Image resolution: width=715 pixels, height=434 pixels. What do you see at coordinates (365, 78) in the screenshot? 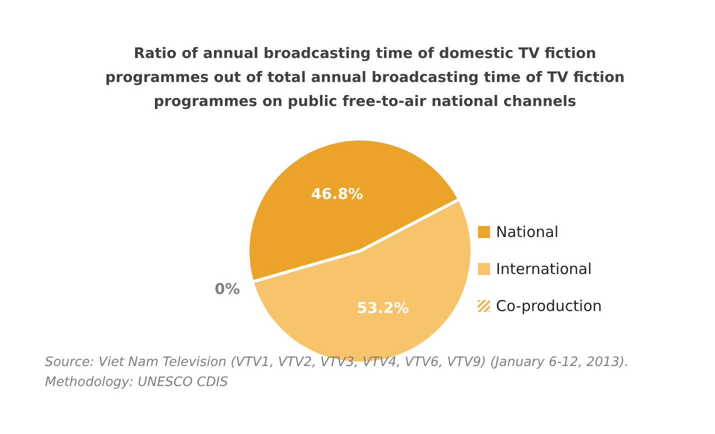
I see `chart-title: Ratio of annual broadcasting time of domestic TV fiction programmes out of total annual broadcasting time of TV fiction programmes on public free-to-air national channels` at bounding box center [365, 78].